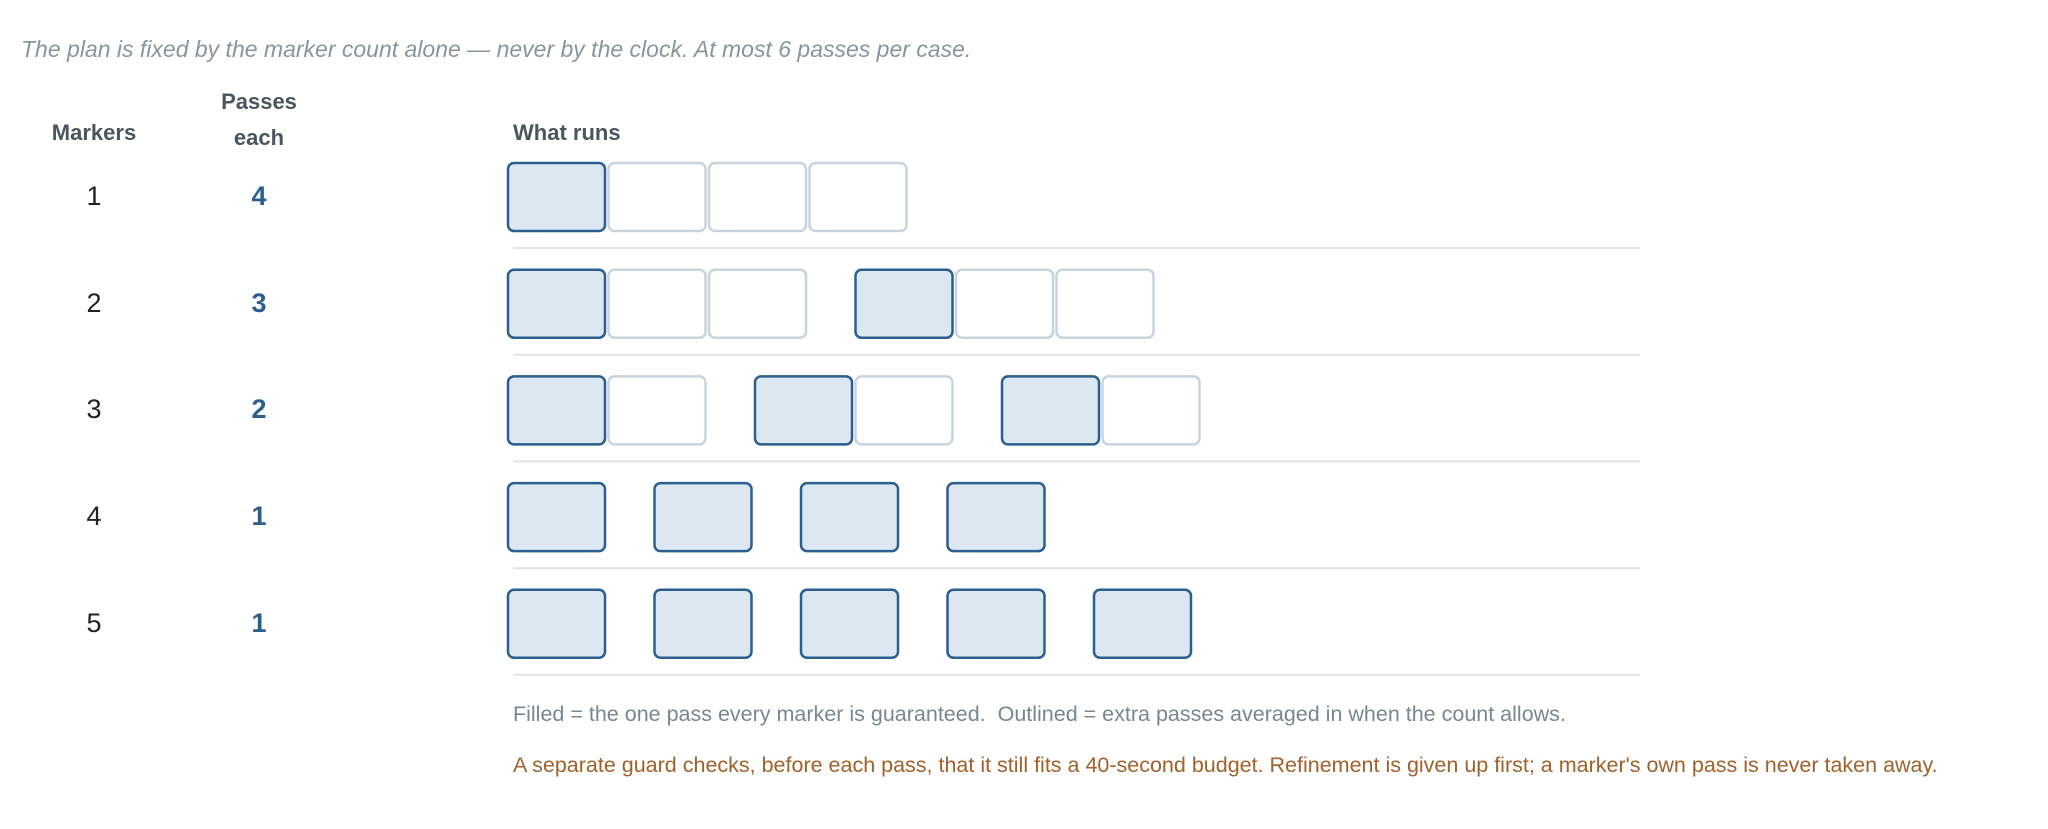 The width and height of the screenshot is (2048, 829). I want to click on passes-each: 3, so click(259, 302).